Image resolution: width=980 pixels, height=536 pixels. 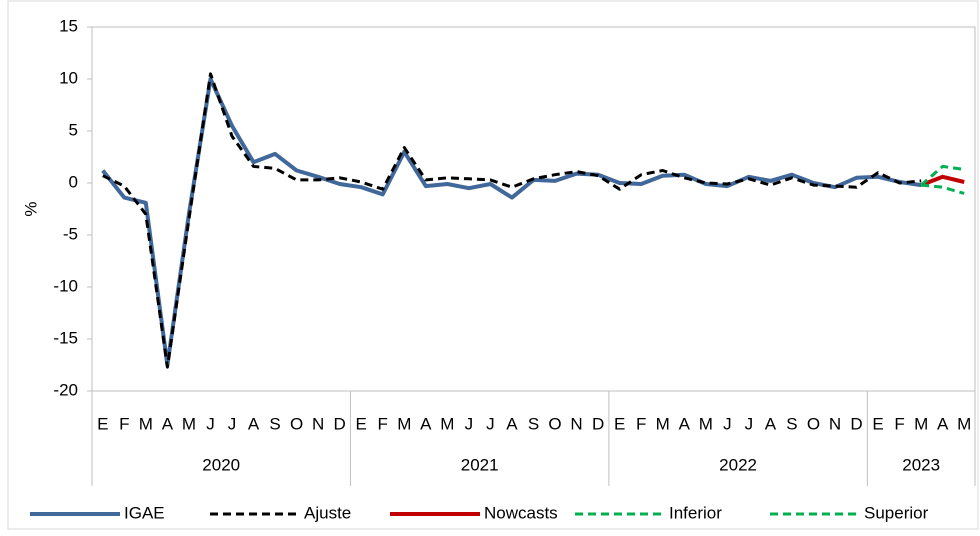 I want to click on y-tick-label: 15, so click(x=68, y=25).